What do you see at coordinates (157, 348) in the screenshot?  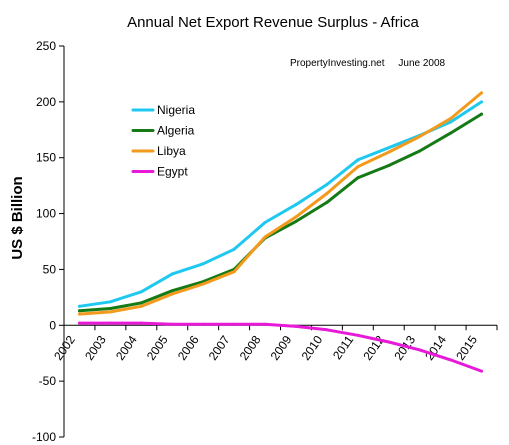 I see `x-tick-label: 2005` at bounding box center [157, 348].